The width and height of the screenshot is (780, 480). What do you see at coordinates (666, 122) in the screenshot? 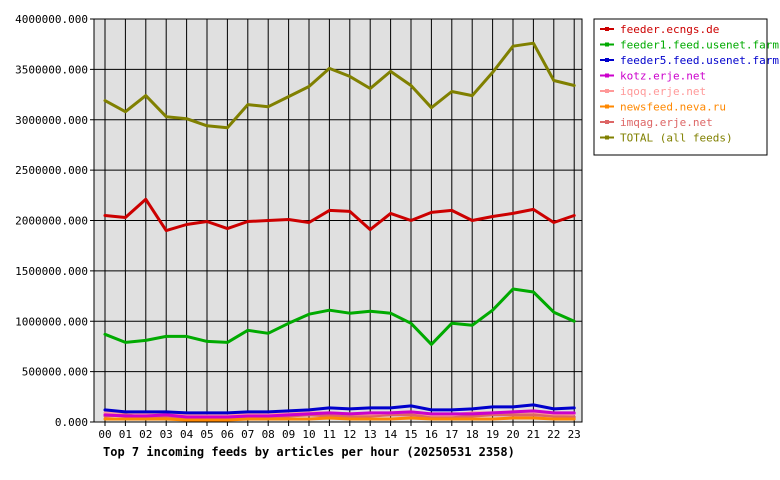
I see `legend-label: imqag.erje.net` at bounding box center [666, 122].